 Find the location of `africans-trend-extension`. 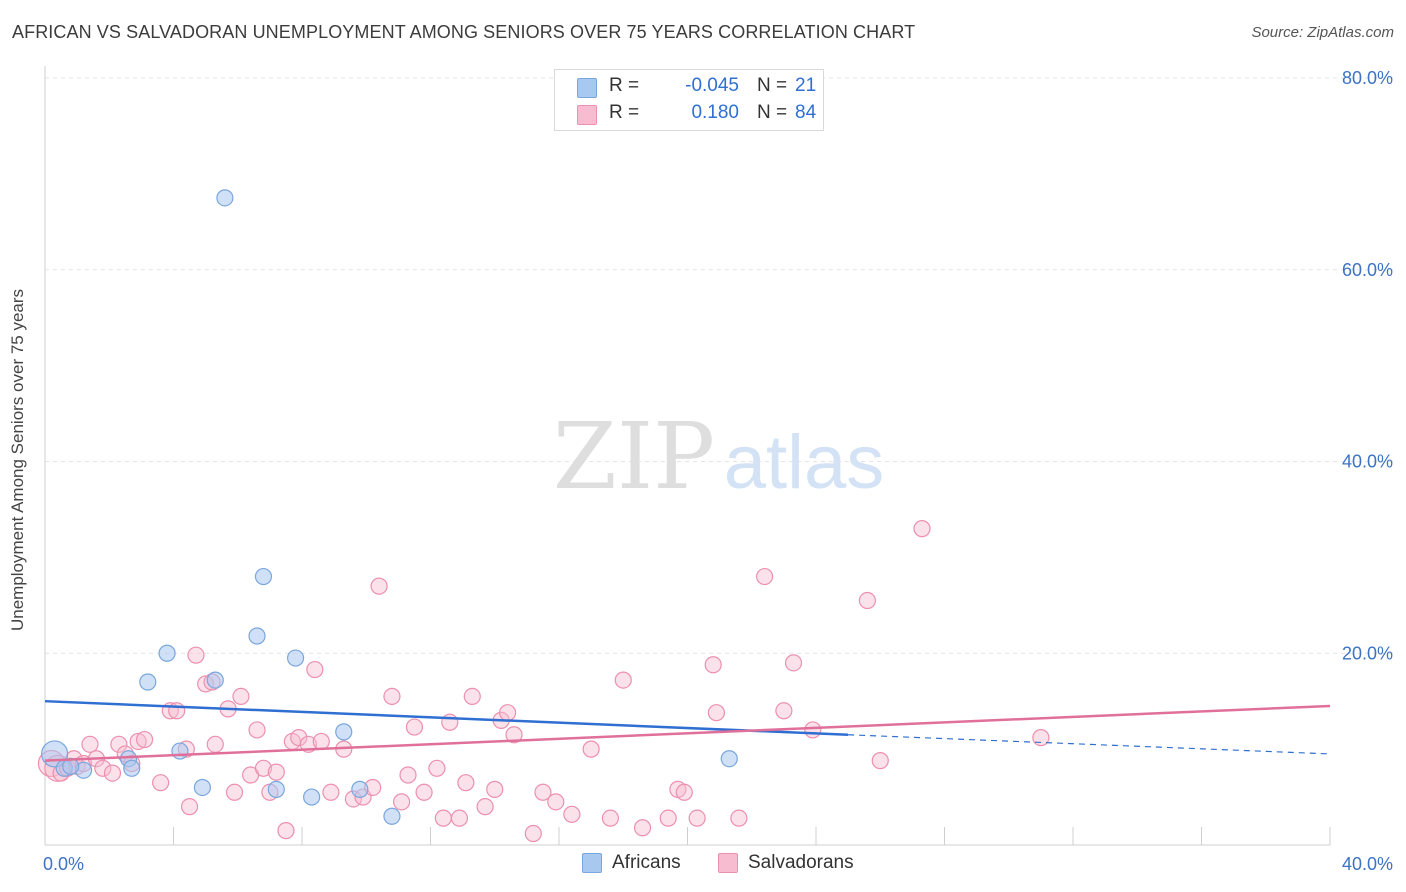

africans-trend-extension is located at coordinates (1089, 744).